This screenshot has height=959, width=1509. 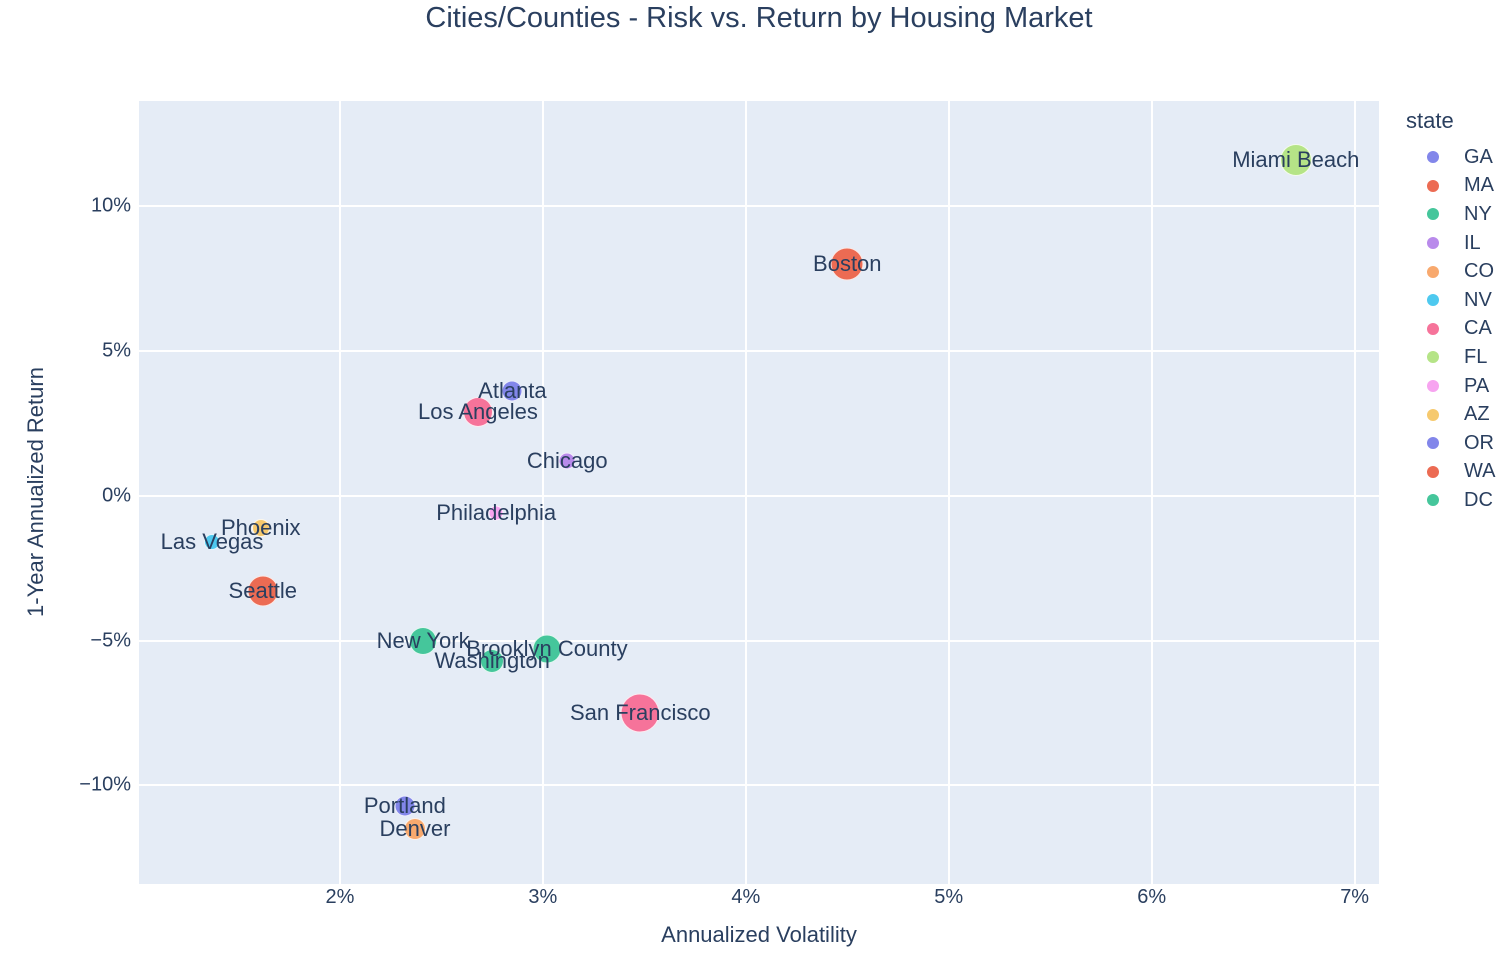 What do you see at coordinates (1430, 120) in the screenshot?
I see `legend-title: state` at bounding box center [1430, 120].